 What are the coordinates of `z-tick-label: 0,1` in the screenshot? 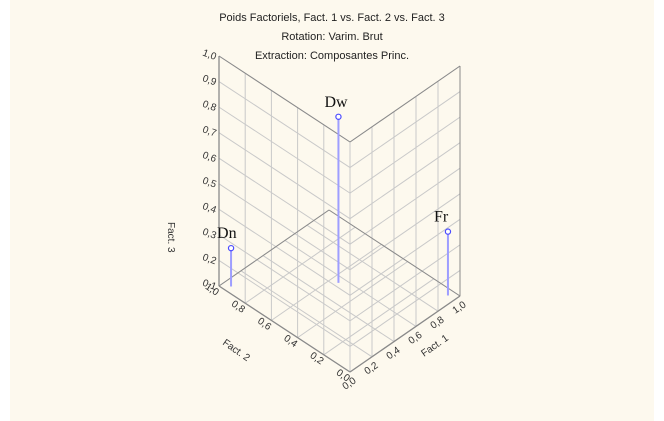 It's located at (209, 285).